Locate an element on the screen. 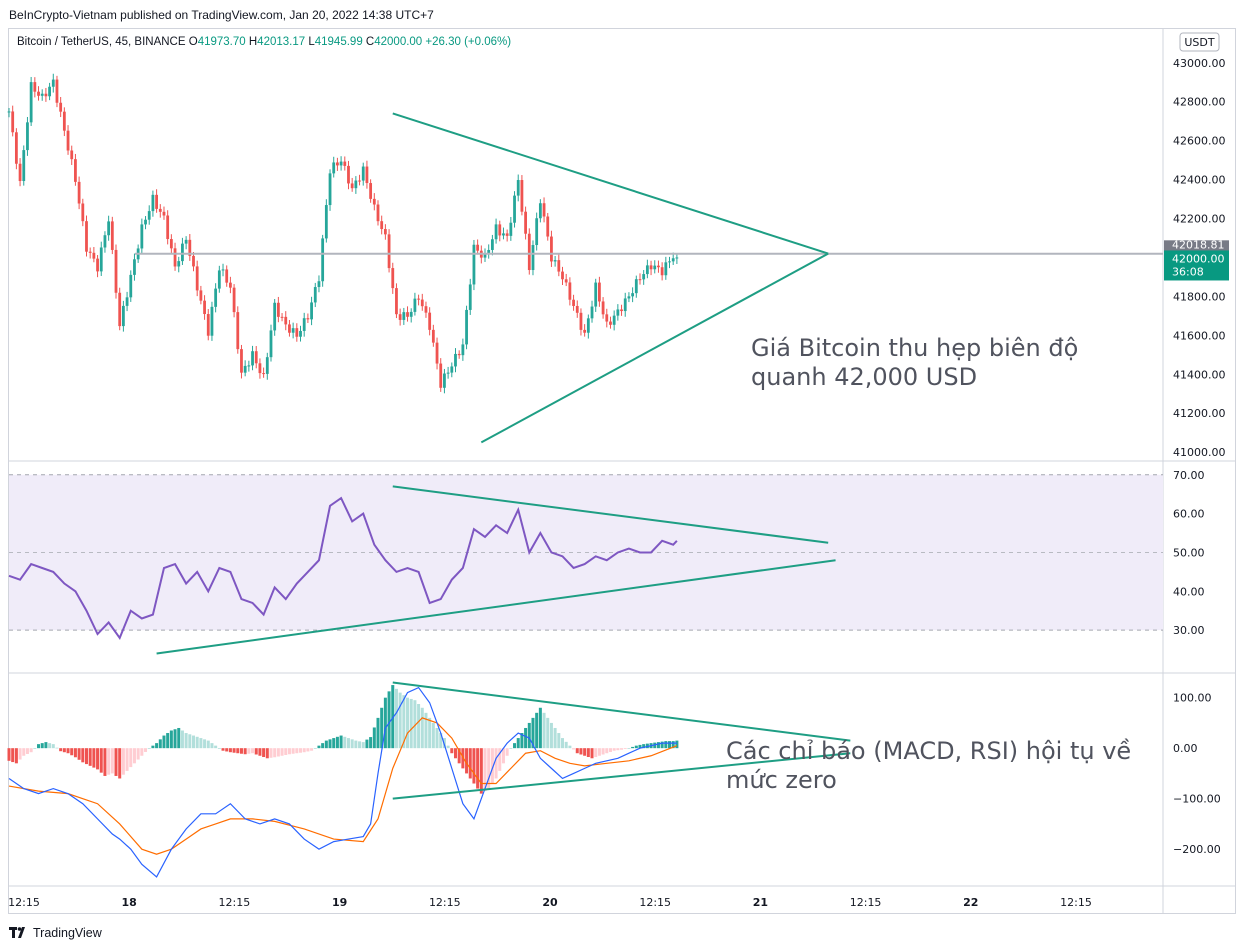 This screenshot has width=1245, height=950. currency-badge-box is located at coordinates (1199, 42).